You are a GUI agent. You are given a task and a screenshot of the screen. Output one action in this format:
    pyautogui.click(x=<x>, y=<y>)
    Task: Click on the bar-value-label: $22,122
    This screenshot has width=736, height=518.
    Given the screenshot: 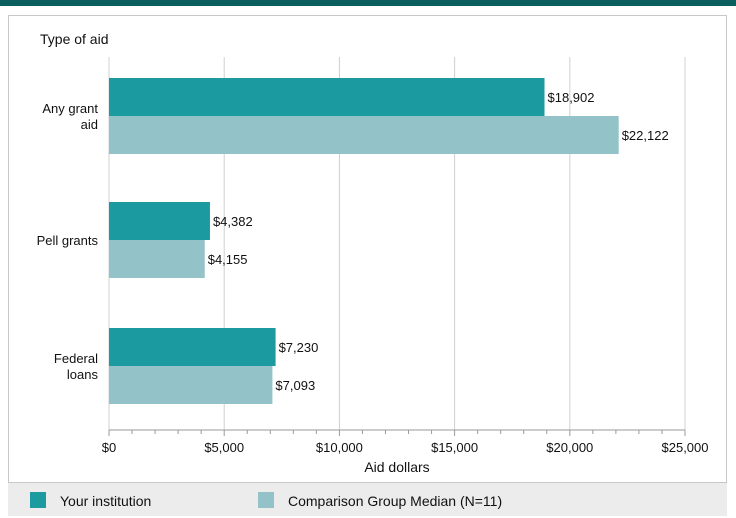 What is the action you would take?
    pyautogui.click(x=645, y=135)
    